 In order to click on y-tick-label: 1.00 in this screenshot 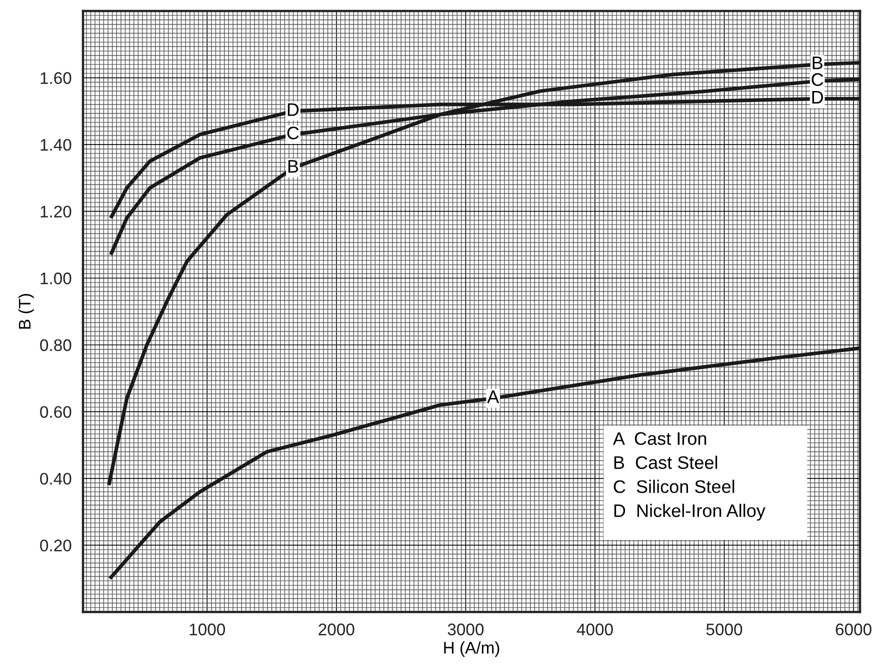, I will do `click(56, 278)`.